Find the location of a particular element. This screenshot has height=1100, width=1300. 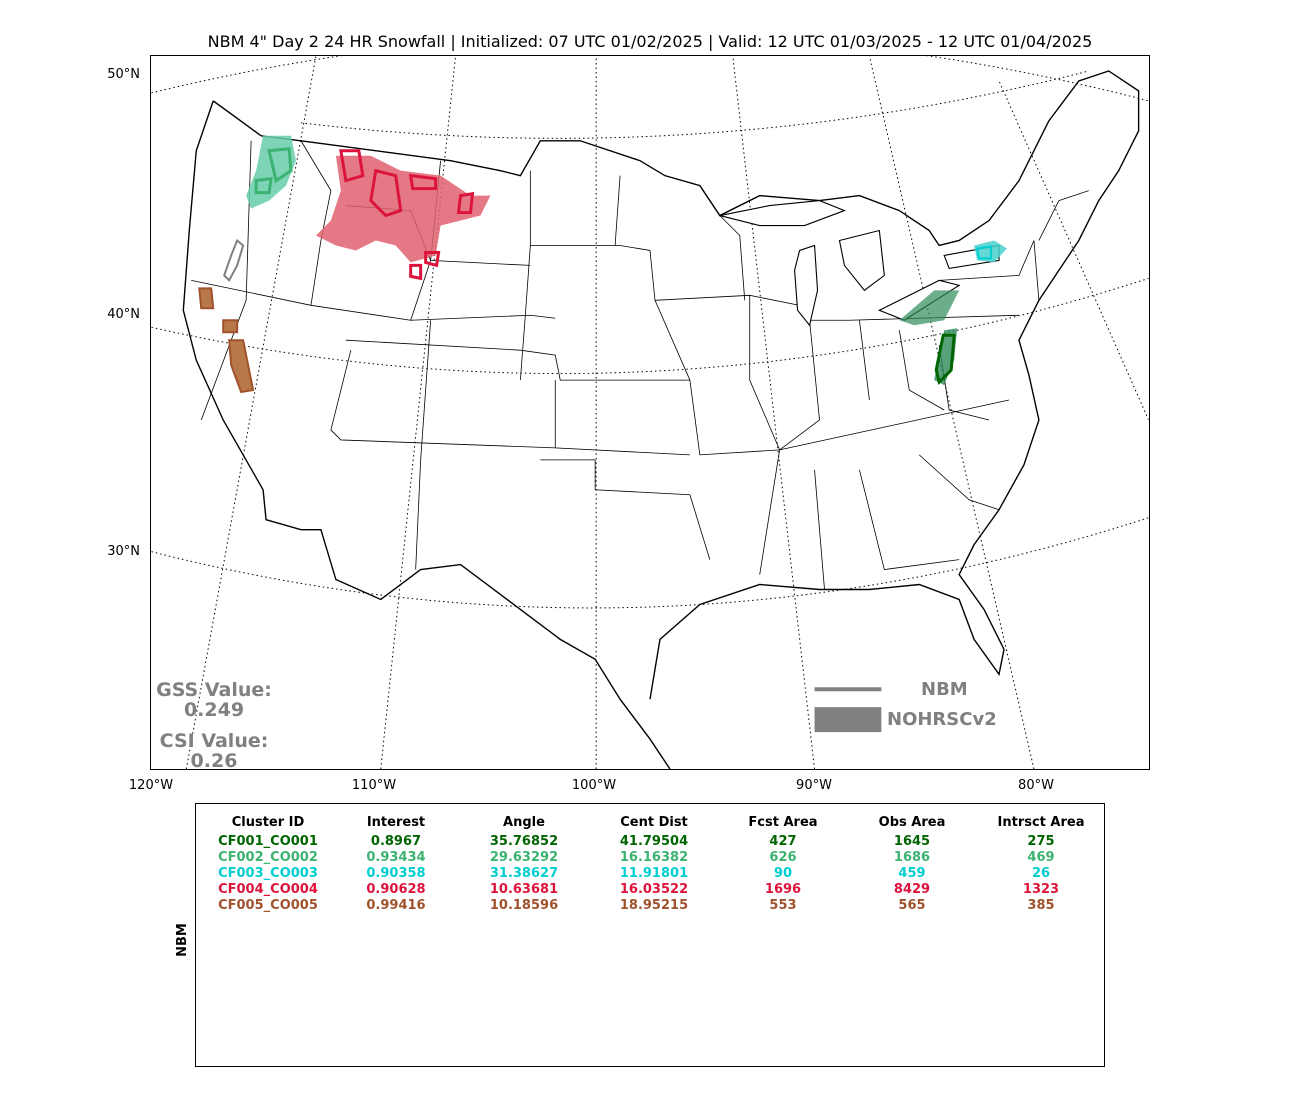

table-cell: 626 is located at coordinates (783, 857).